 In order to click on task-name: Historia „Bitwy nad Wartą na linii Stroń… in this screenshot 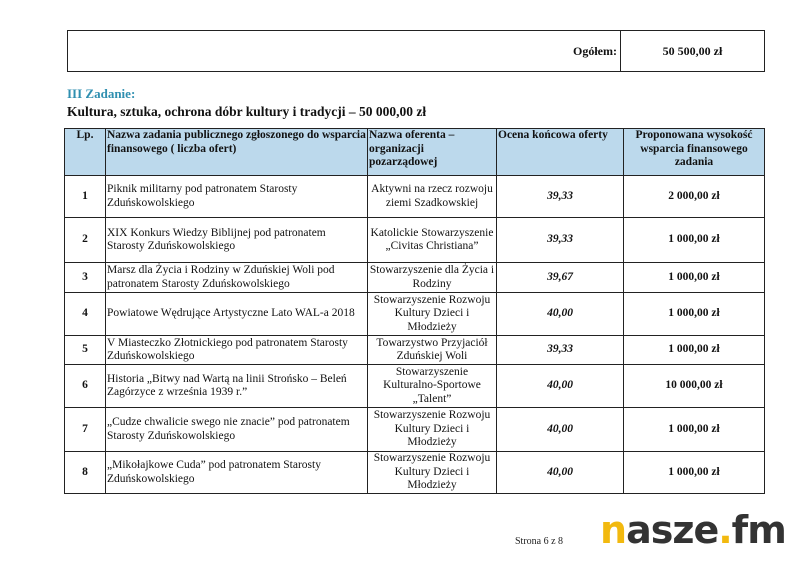, I will do `click(236, 386)`.